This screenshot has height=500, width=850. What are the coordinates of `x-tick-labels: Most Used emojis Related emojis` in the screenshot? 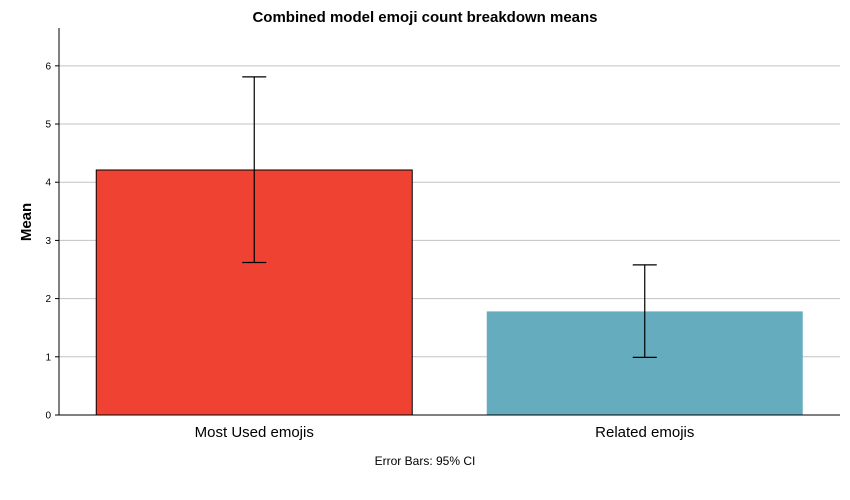 It's located at (445, 432).